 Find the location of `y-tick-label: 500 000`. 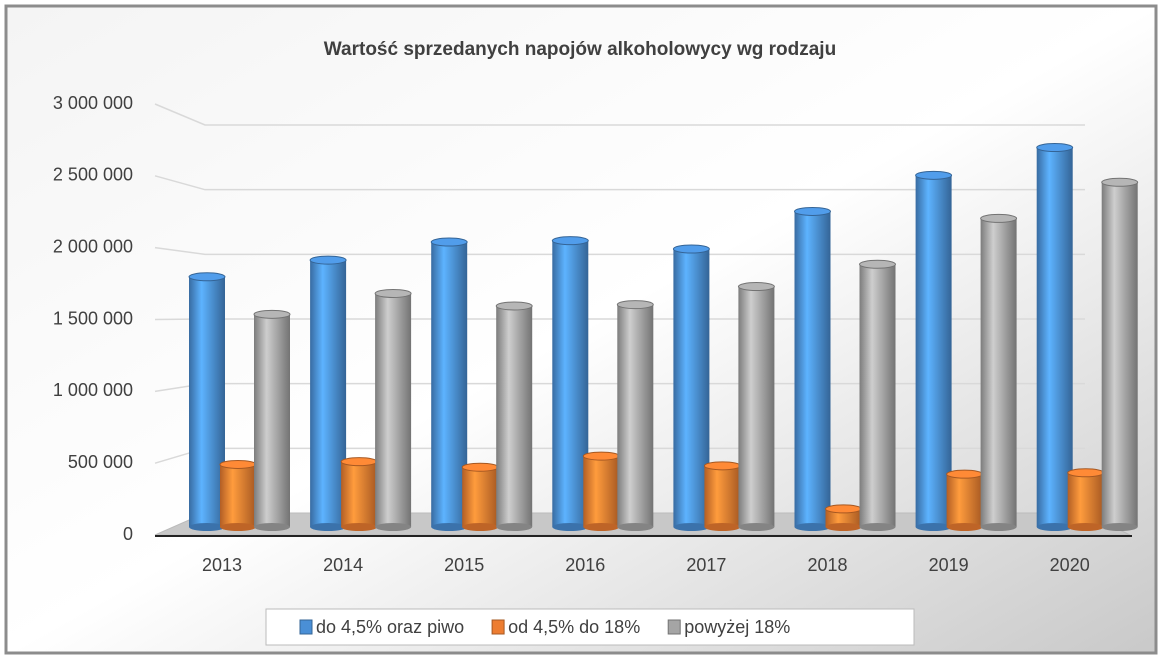

y-tick-label: 500 000 is located at coordinates (100, 462).